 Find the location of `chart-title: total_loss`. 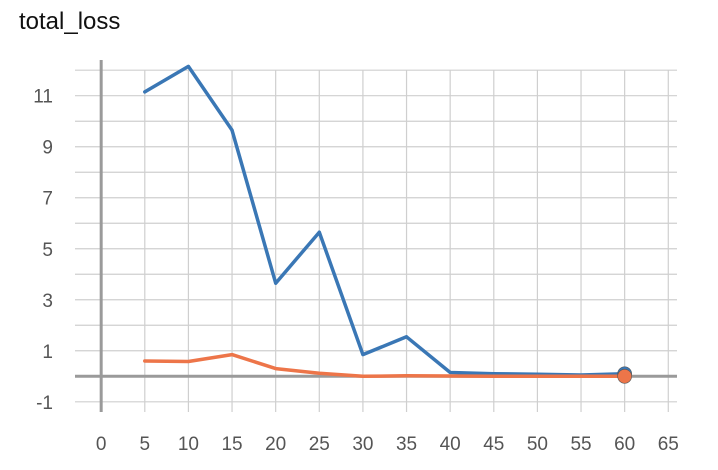

chart-title: total_loss is located at coordinates (70, 21).